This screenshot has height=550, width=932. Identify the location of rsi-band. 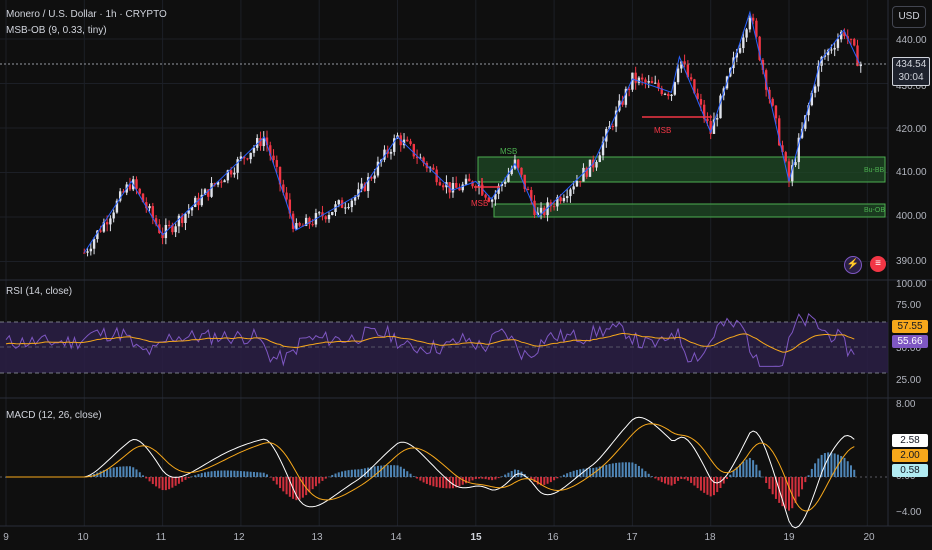
(444, 347).